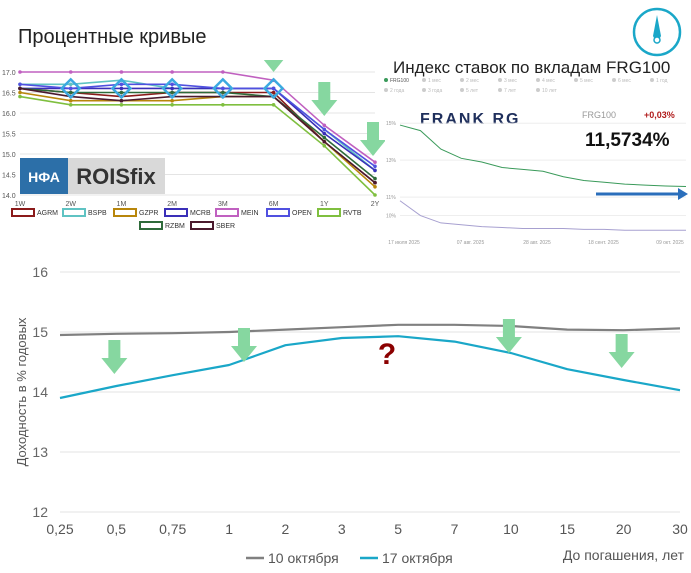 The width and height of the screenshot is (691, 573). I want to click on x-tick-label: 3, so click(342, 529).